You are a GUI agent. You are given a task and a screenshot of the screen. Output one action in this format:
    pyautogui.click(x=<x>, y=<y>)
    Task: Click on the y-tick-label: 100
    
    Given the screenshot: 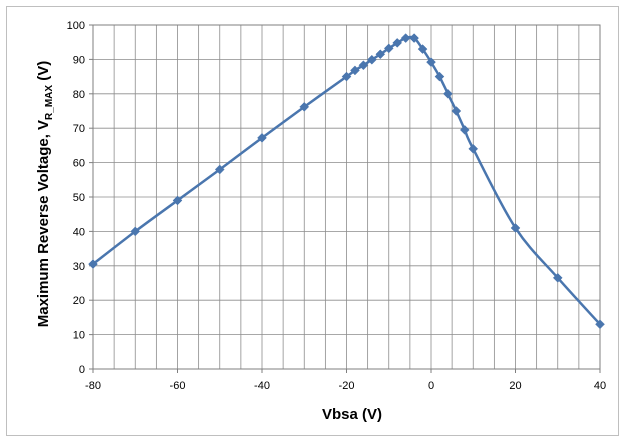 What is the action you would take?
    pyautogui.click(x=76, y=26)
    